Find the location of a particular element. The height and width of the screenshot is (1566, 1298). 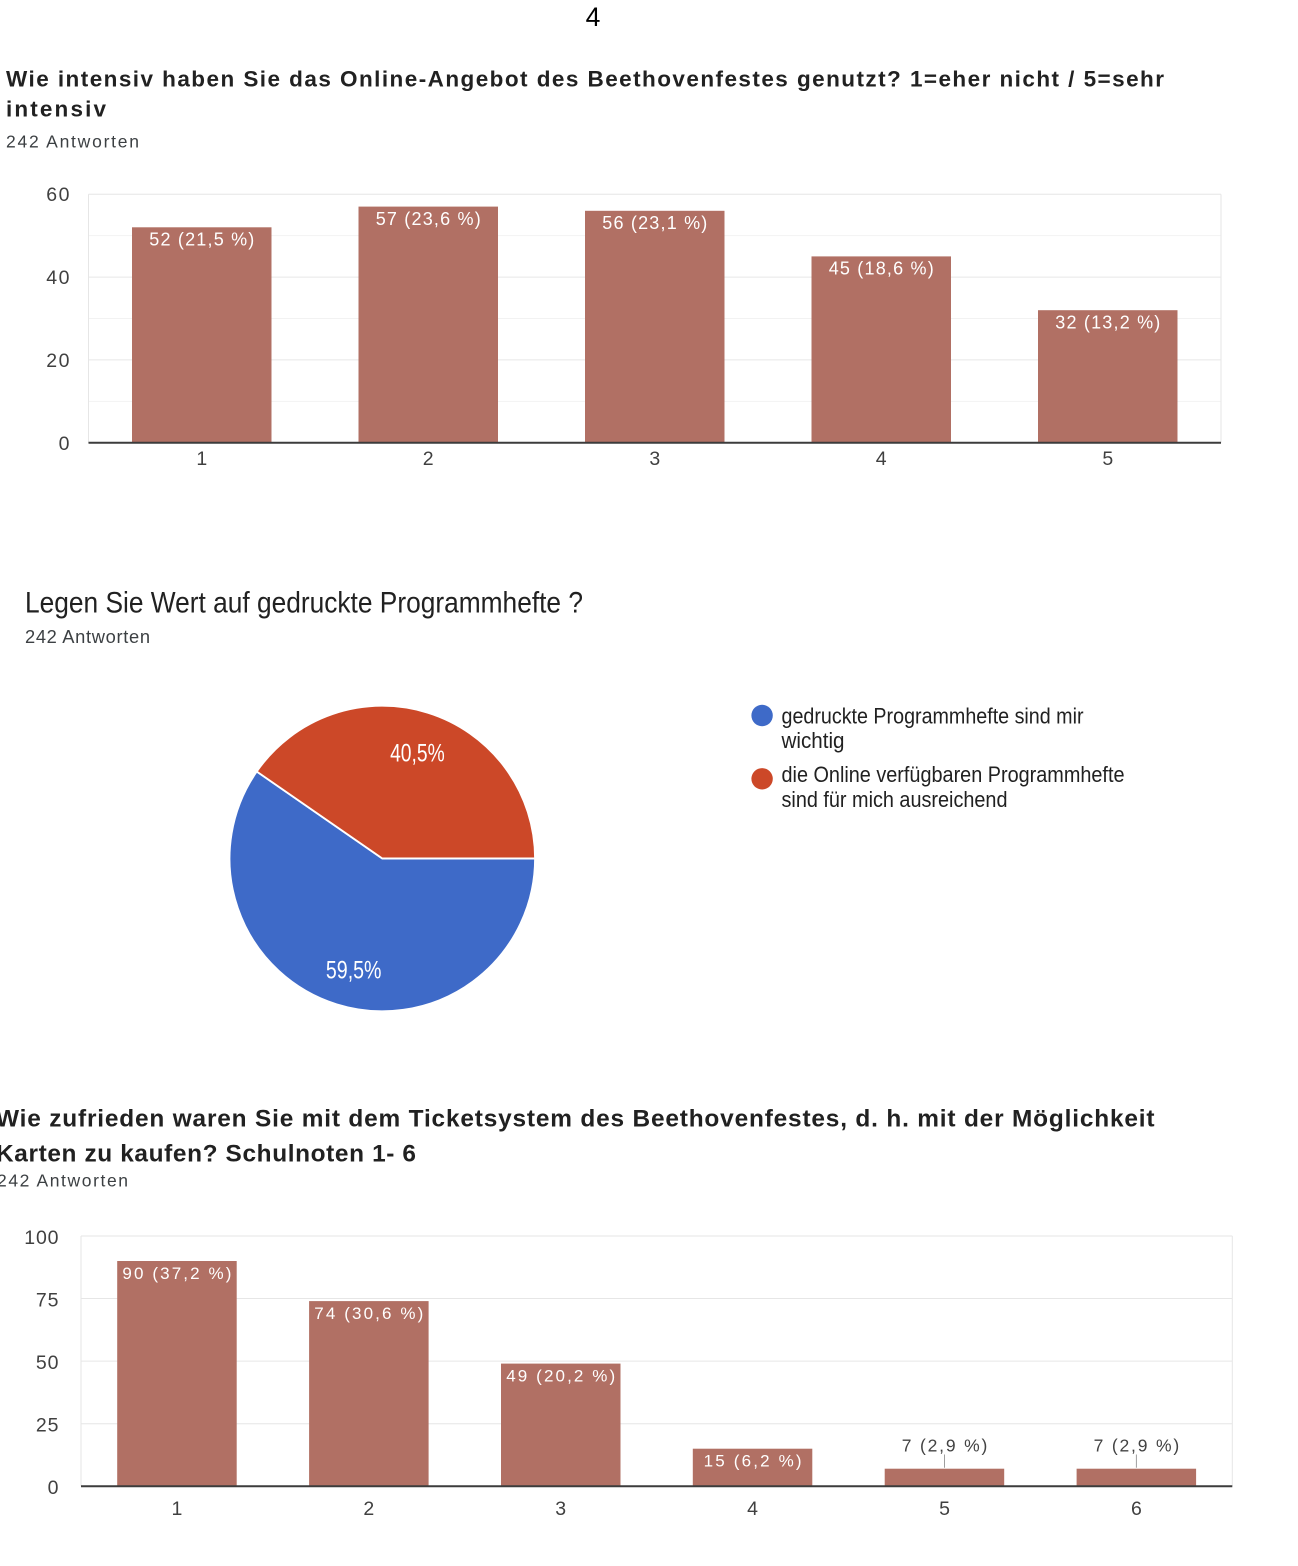

svg-text: 60 is located at coordinates (57, 195).